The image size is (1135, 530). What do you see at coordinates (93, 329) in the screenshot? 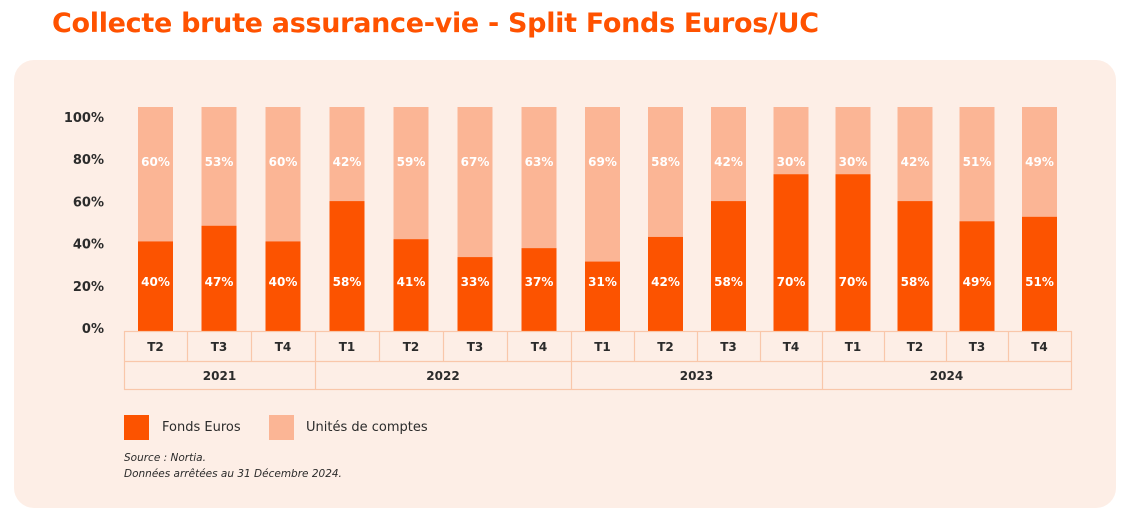
I see `y-tick-label: 0%` at bounding box center [93, 329].